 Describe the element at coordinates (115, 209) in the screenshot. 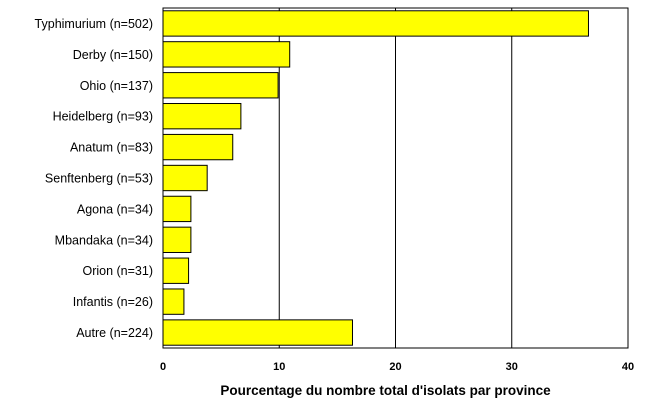

I see `category-label: Agona (n=34)` at that location.